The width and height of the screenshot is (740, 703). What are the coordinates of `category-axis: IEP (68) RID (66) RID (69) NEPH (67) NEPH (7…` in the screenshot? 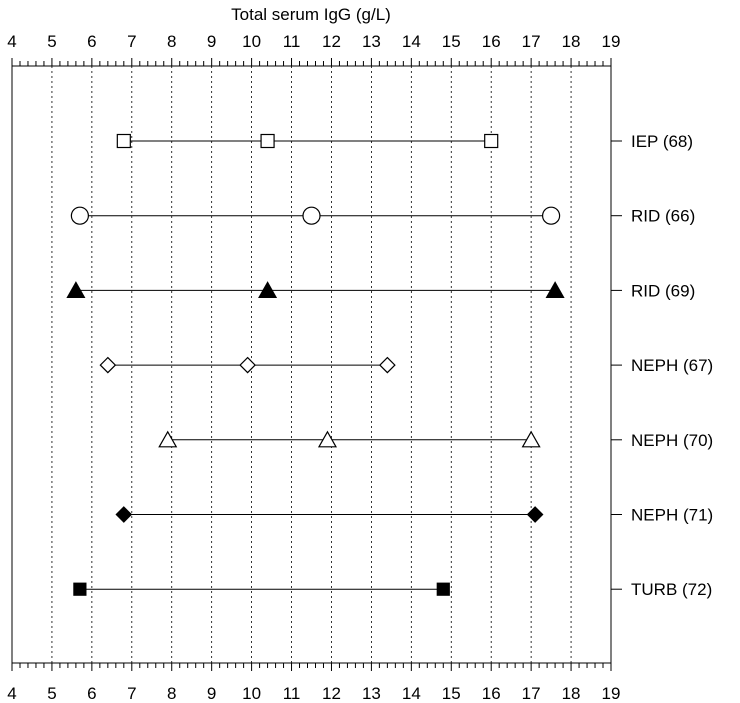 It's located at (662, 365).